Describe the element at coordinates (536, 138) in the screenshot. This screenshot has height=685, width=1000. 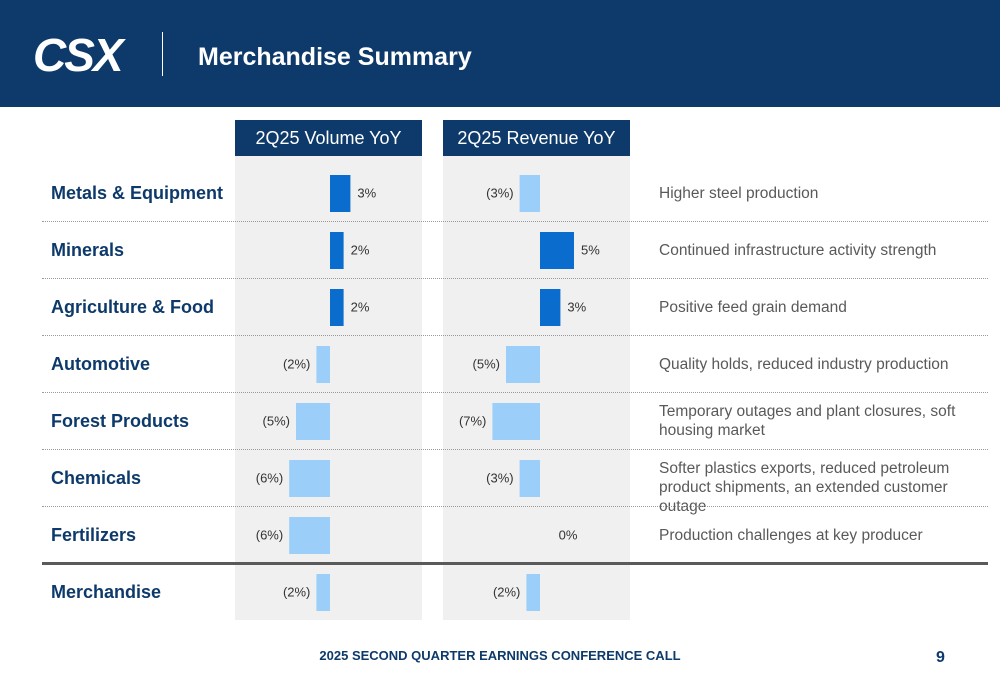
I see `revenue-column-header: 2Q25 Revenue YoY` at that location.